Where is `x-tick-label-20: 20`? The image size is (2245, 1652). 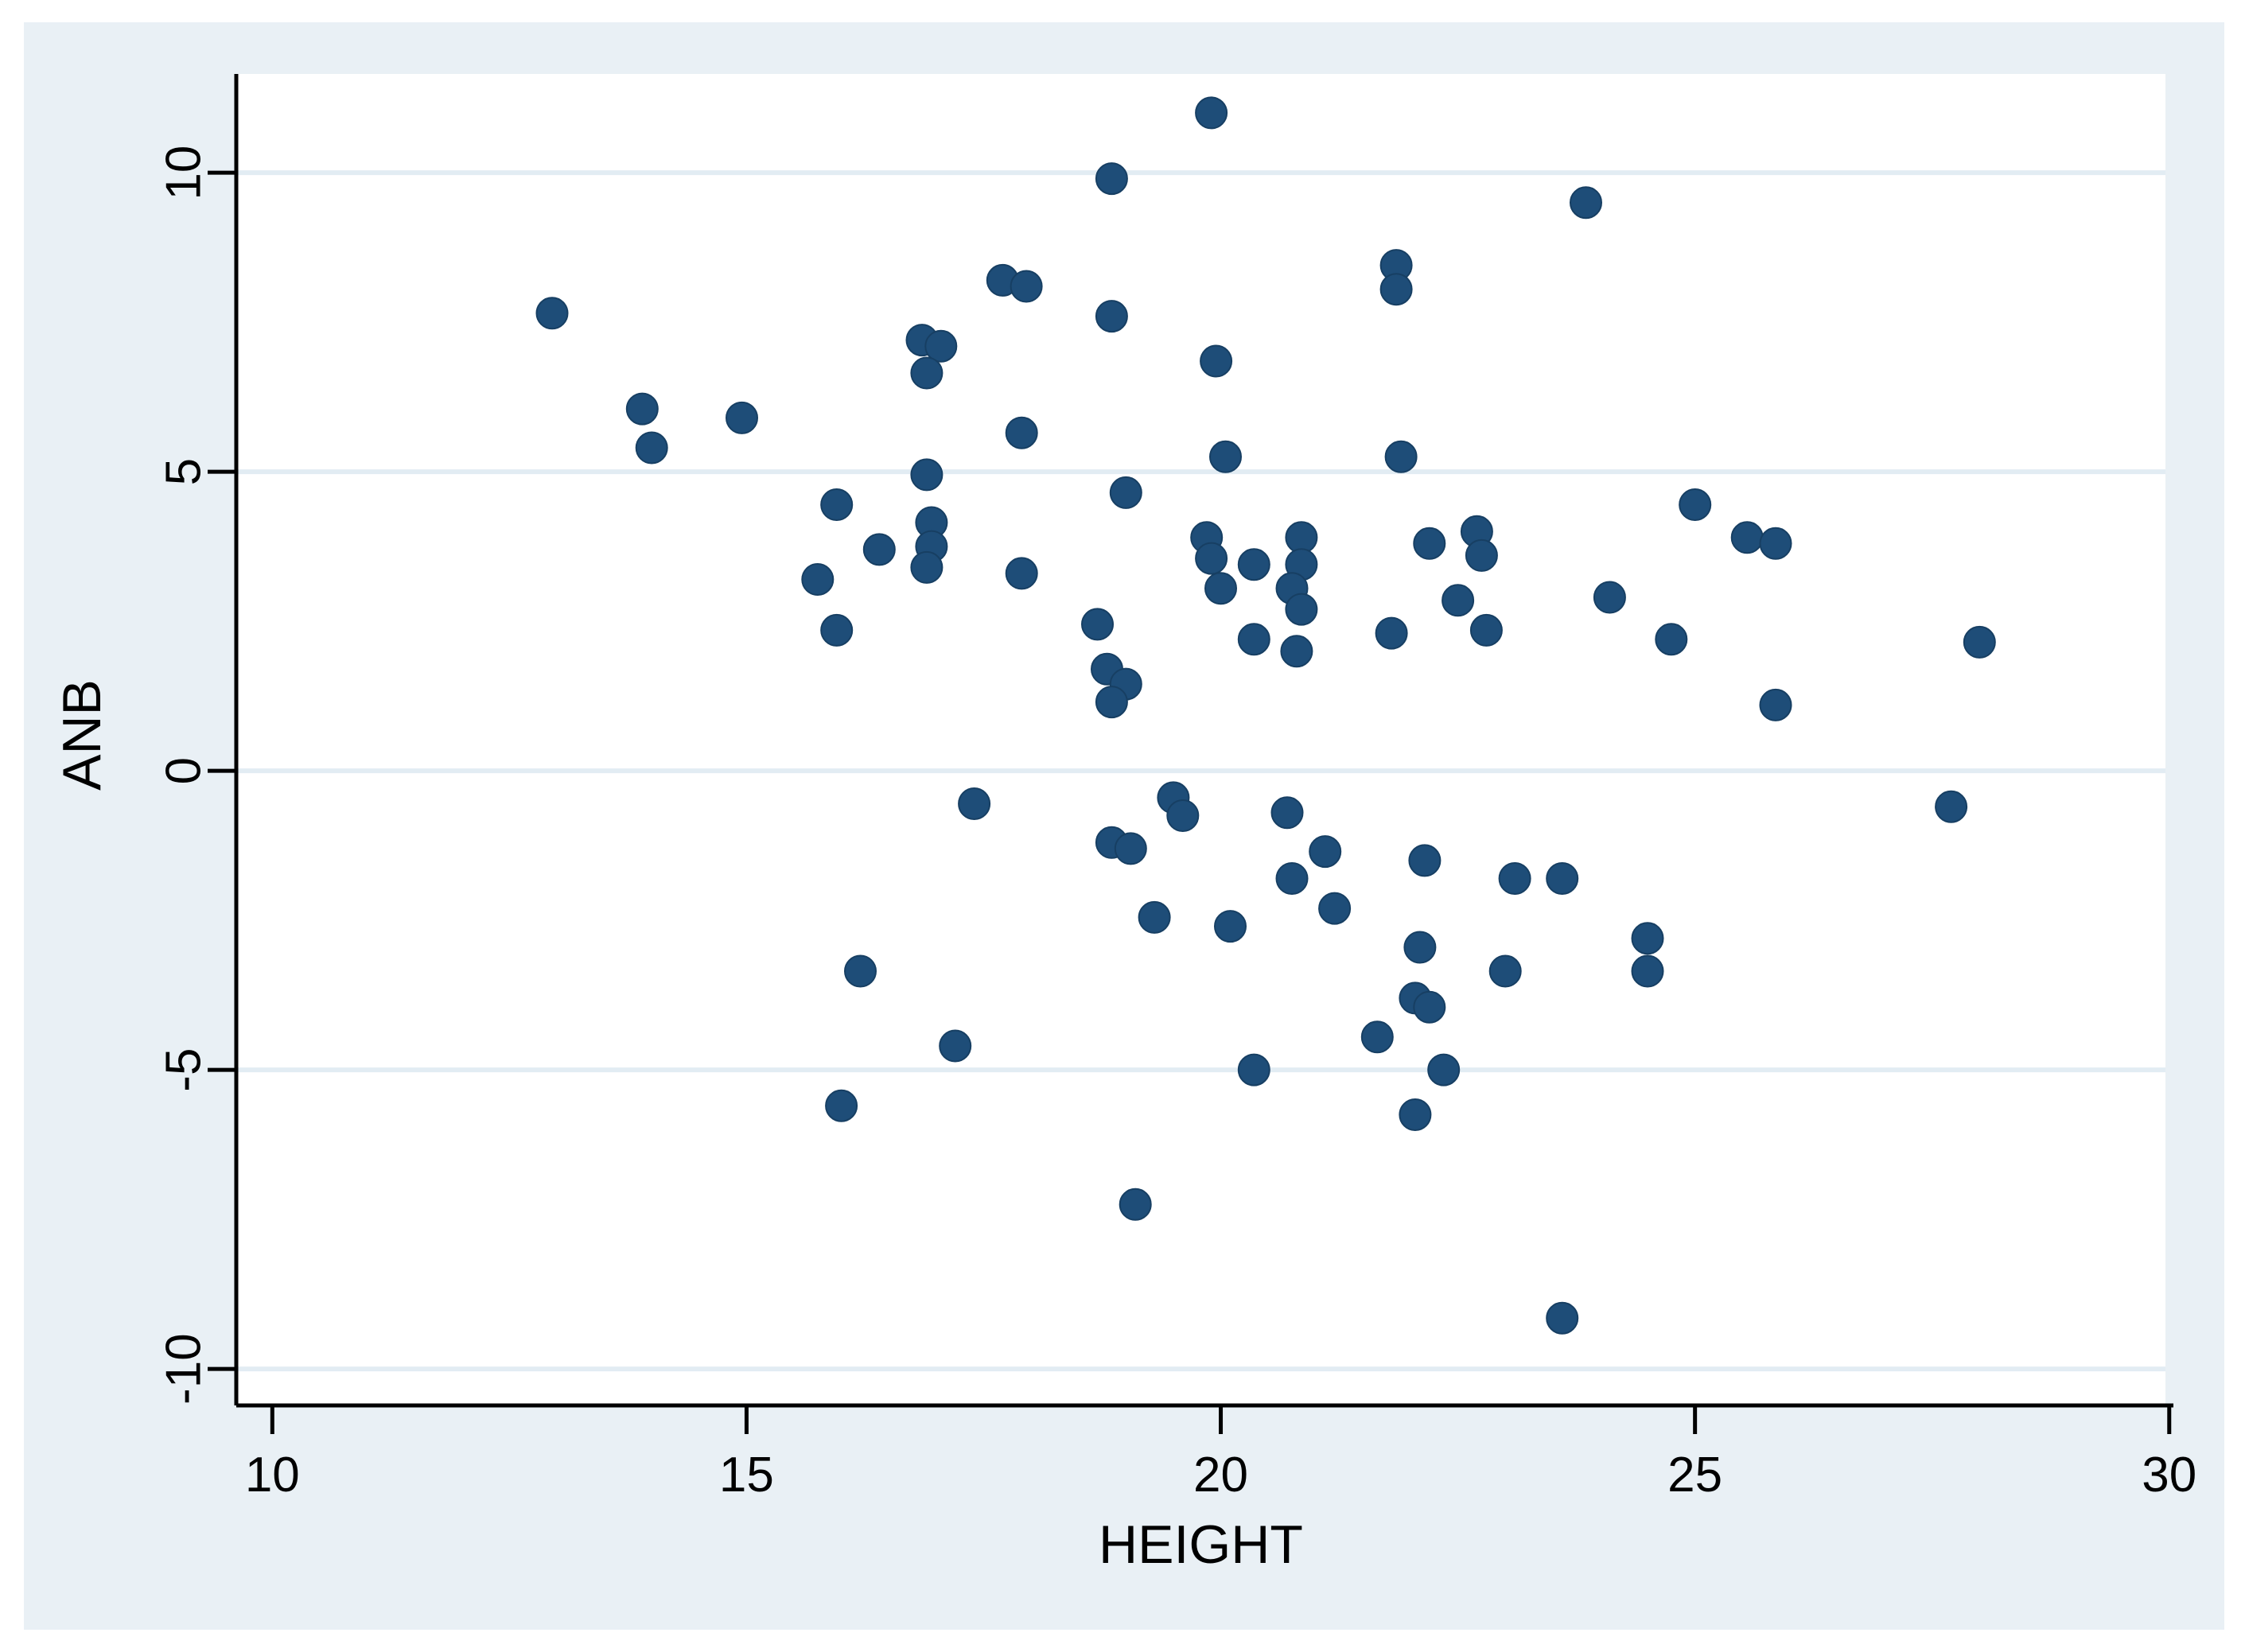
x-tick-label-20: 20 is located at coordinates (1220, 1475).